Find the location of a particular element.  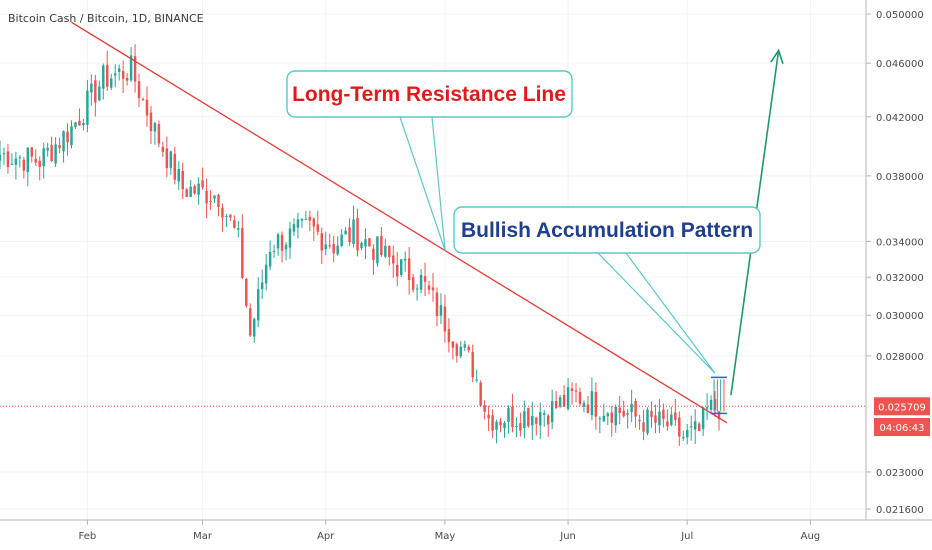

time-axis: Feb Mar Apr May Jun Jul Aug is located at coordinates (466, 530).